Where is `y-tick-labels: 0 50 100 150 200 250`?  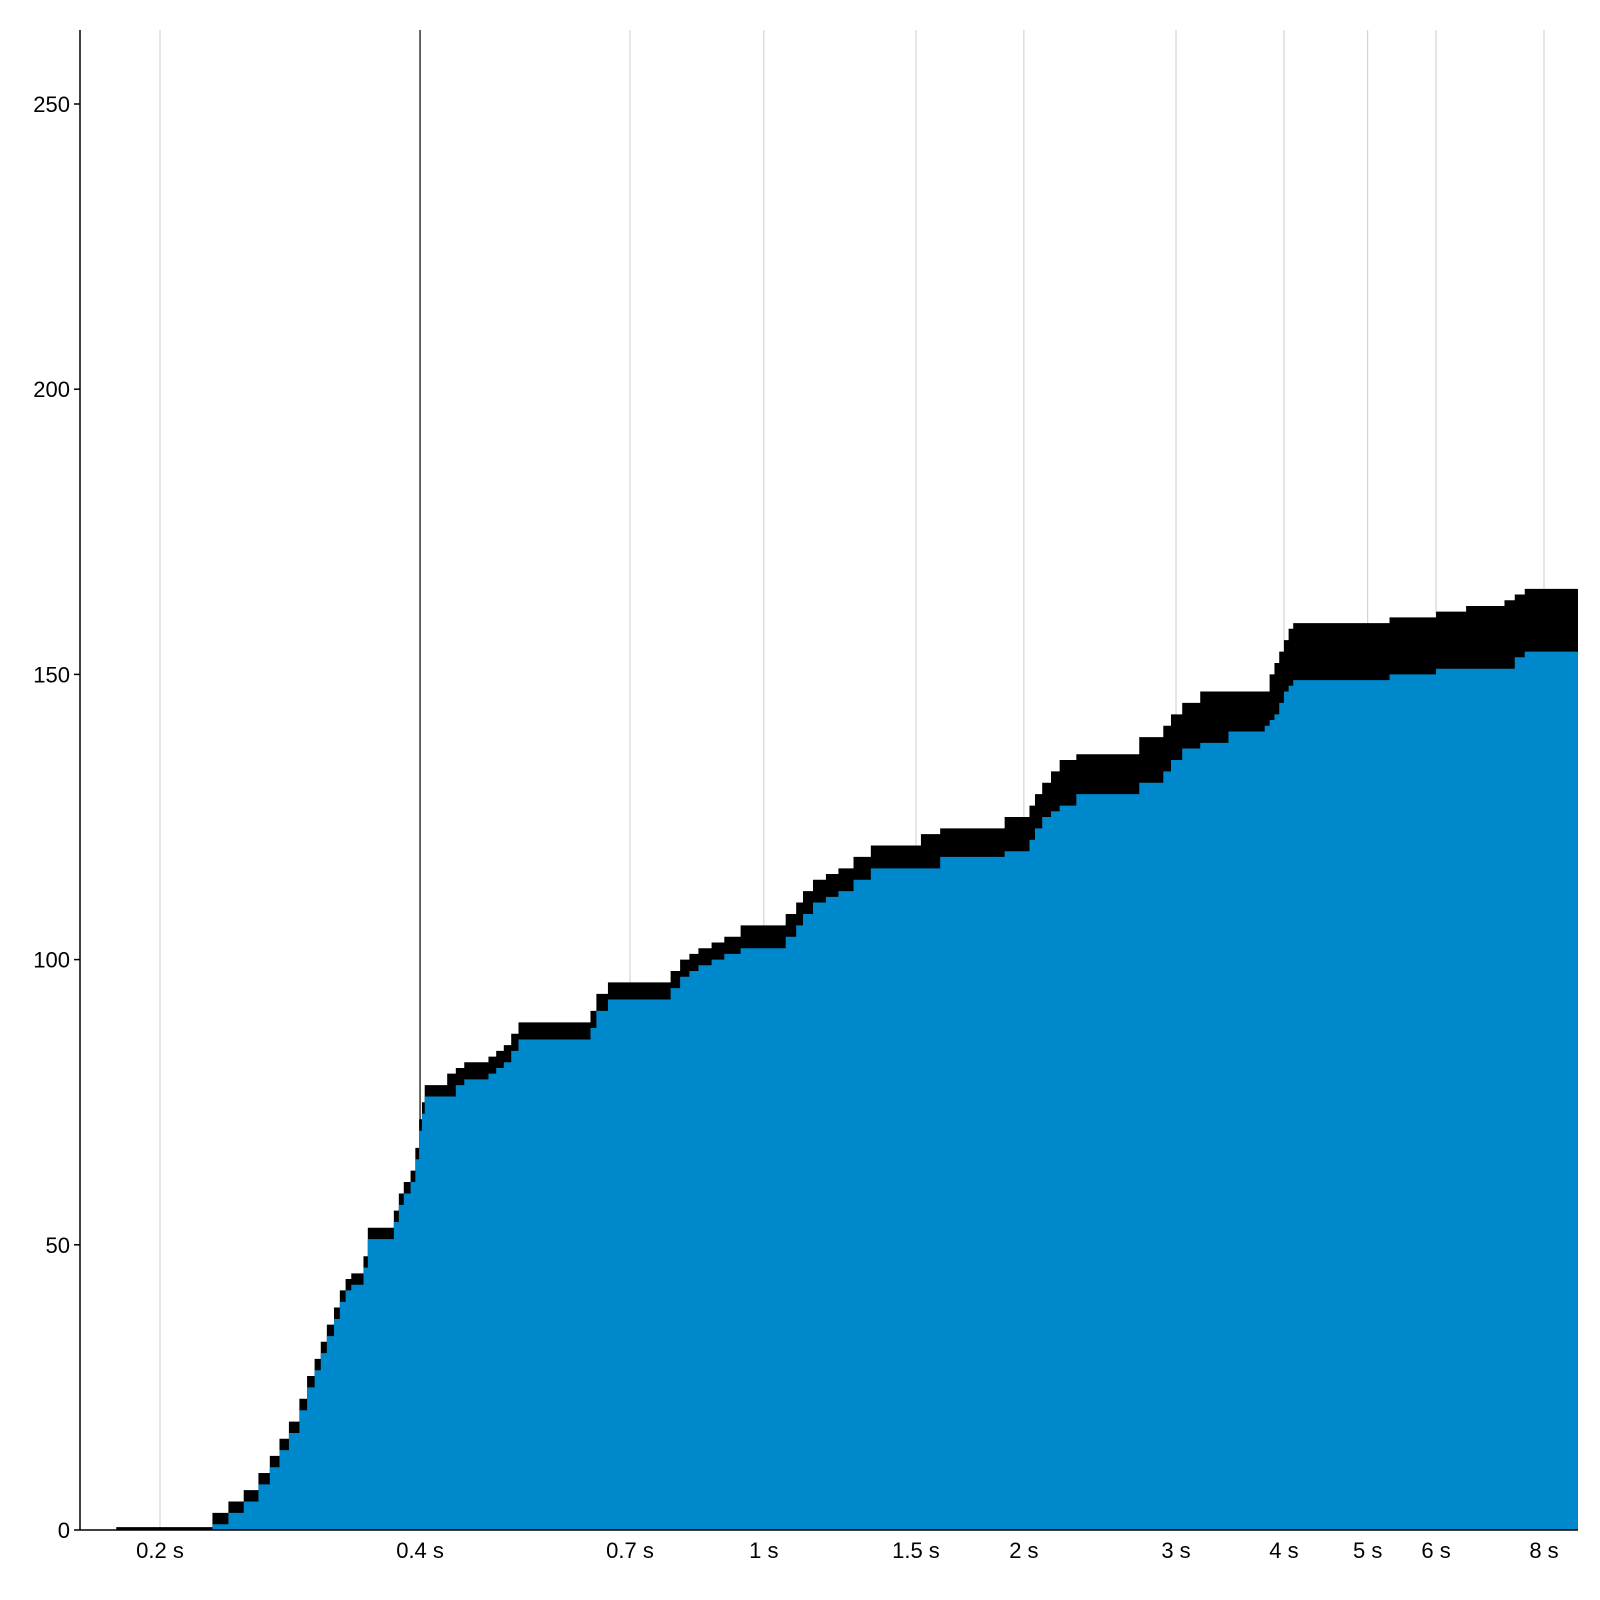
y-tick-labels: 0 50 100 150 200 250 is located at coordinates (56, 817).